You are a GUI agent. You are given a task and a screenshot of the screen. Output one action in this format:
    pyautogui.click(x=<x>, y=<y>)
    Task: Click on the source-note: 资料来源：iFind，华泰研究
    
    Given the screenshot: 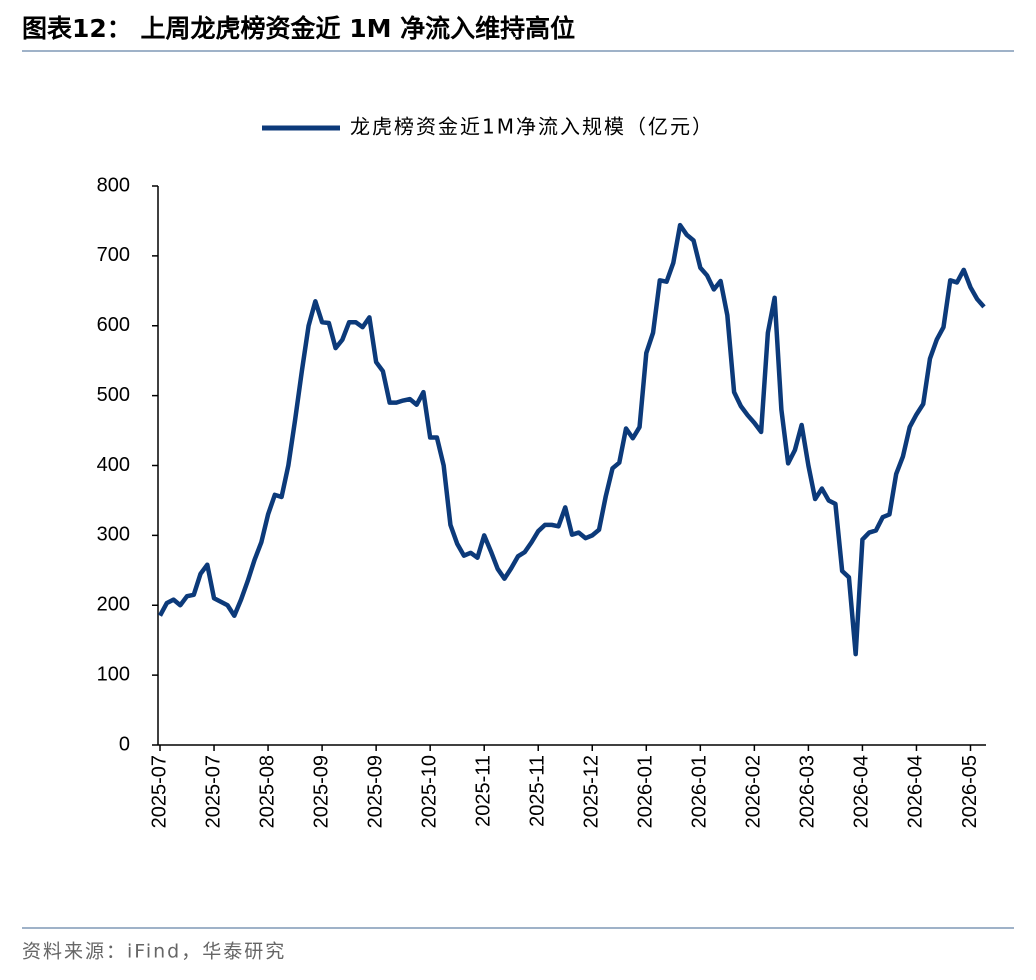 What is the action you would take?
    pyautogui.click(x=154, y=952)
    